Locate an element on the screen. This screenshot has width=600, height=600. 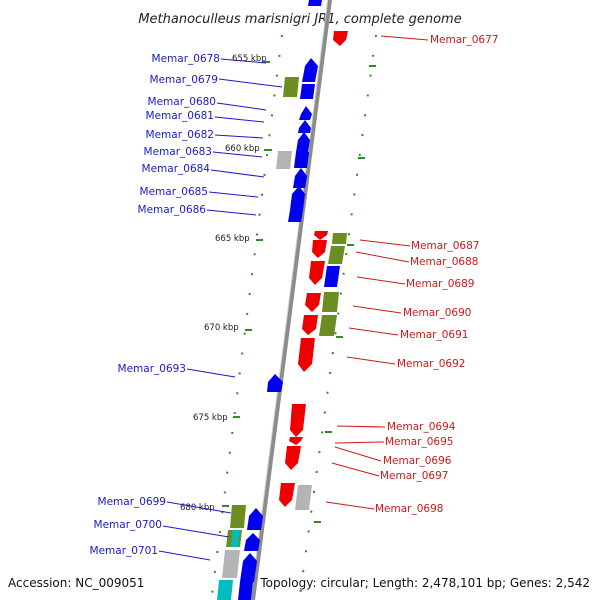
label-memar-0701: Memar_0701 is located at coordinates (124, 551).